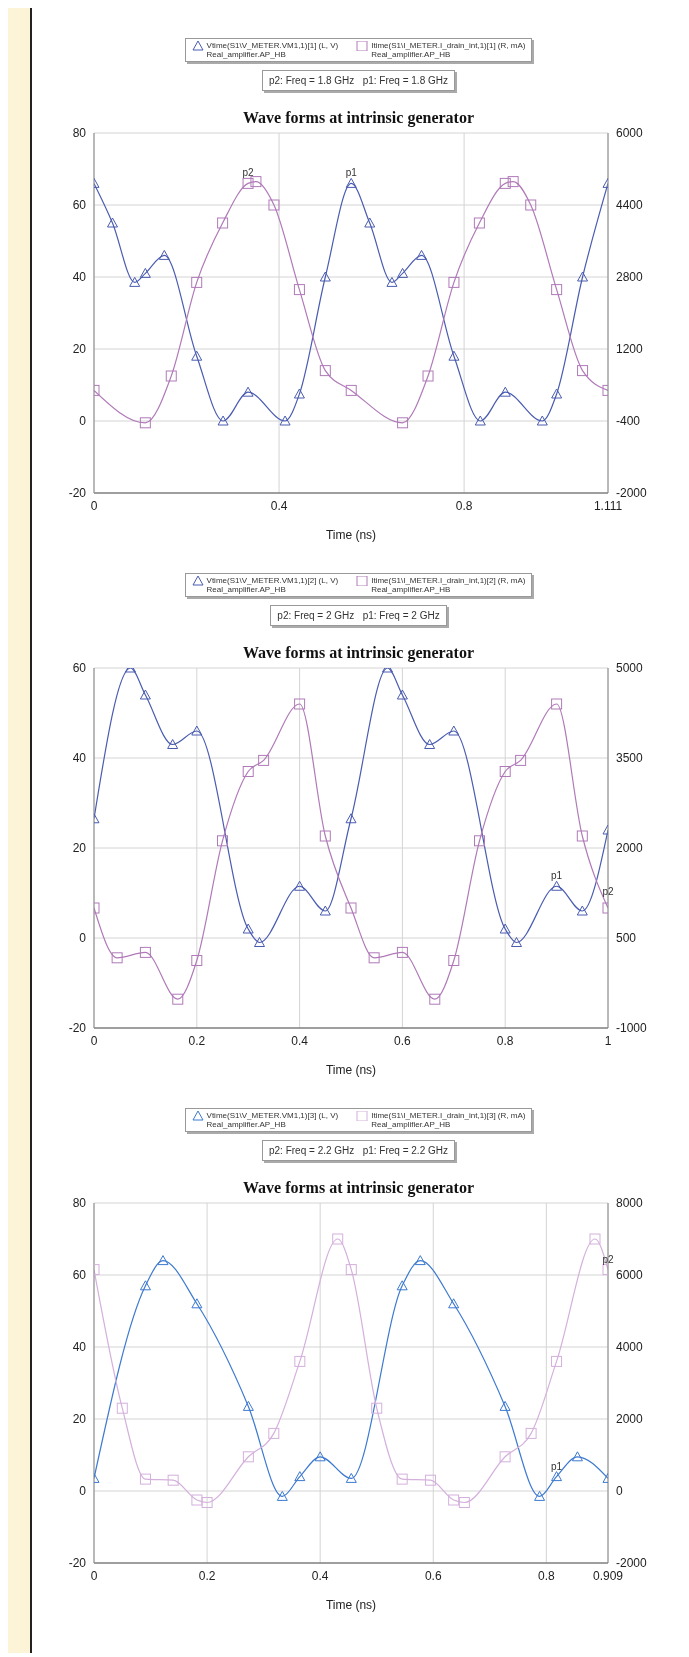  I want to click on legend-label: Itime(S1\I_METER.I_drain_int,1)[2] (R, mA) Real_amplifier.AP_HB, so click(448, 585).